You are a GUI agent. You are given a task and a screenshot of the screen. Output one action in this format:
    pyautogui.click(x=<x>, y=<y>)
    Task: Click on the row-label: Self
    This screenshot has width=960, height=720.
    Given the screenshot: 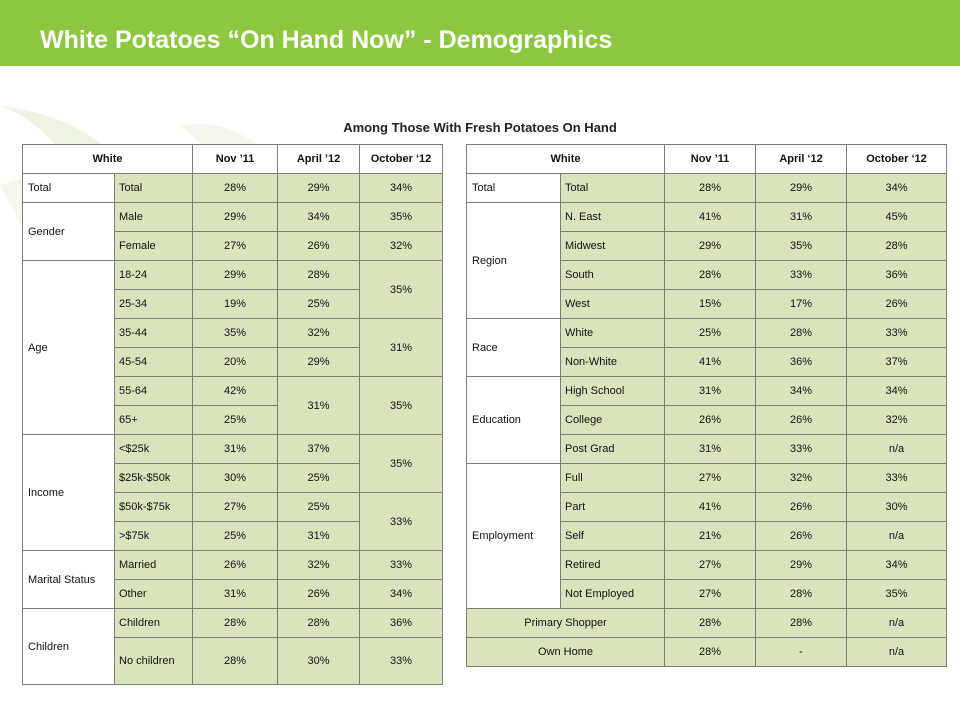 What is the action you would take?
    pyautogui.click(x=612, y=536)
    